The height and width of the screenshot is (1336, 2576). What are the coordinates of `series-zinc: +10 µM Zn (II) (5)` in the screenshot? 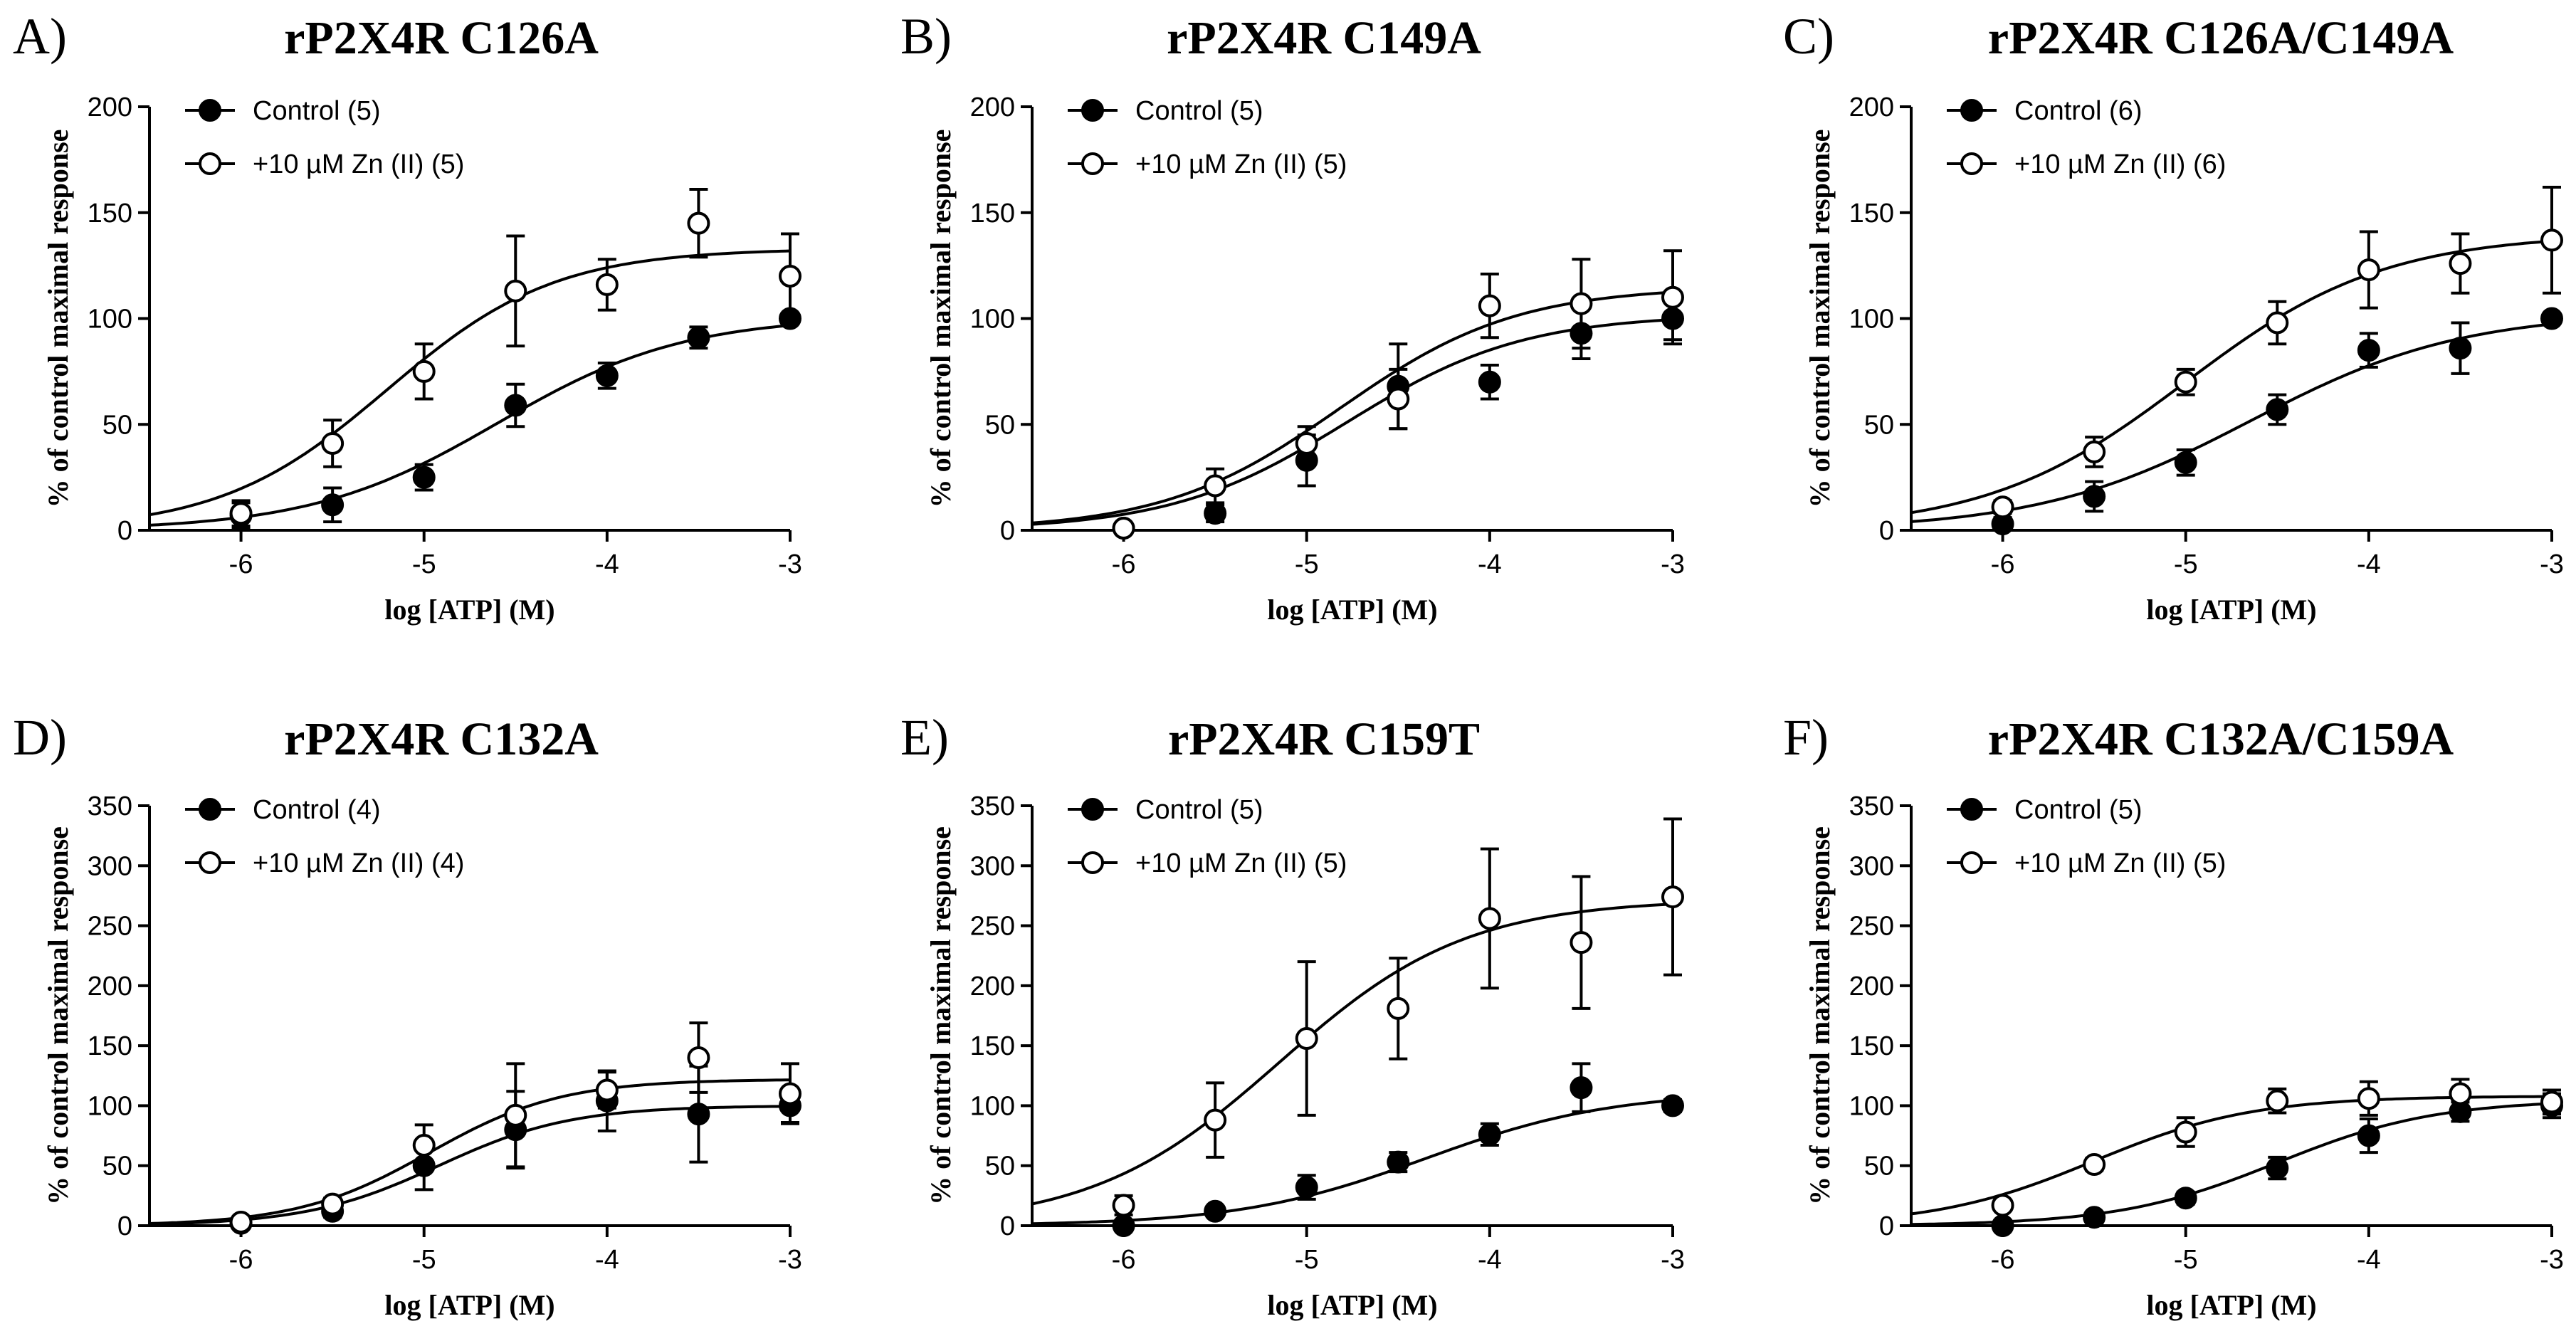 It's located at (2236, 1032).